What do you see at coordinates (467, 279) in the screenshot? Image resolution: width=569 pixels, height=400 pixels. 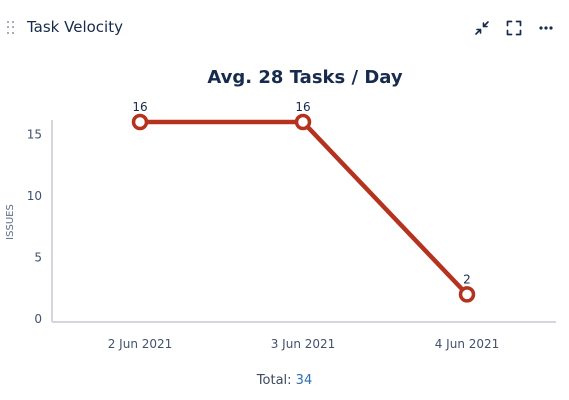 I see `data-label: 2` at bounding box center [467, 279].